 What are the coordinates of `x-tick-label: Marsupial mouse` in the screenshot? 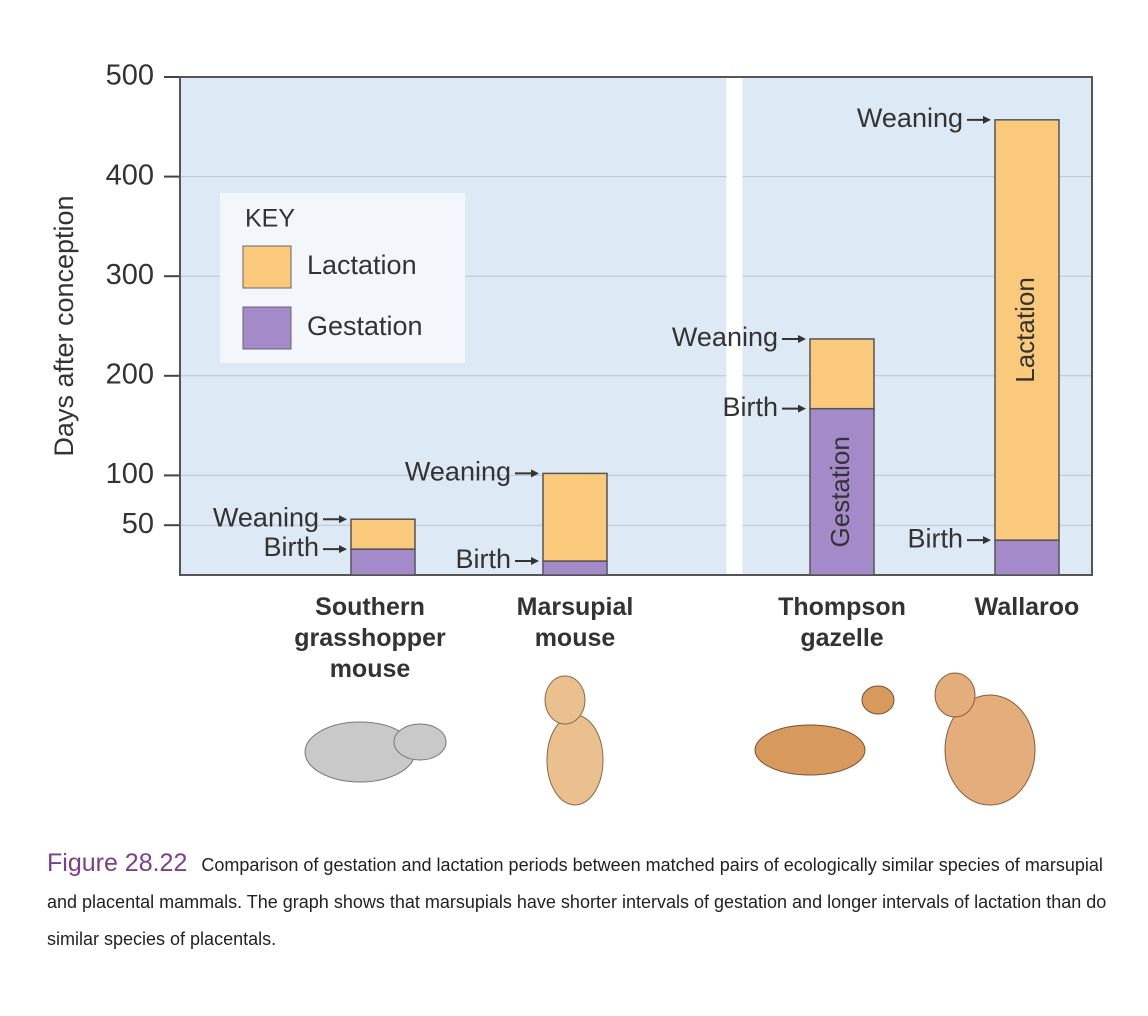 It's located at (575, 622).